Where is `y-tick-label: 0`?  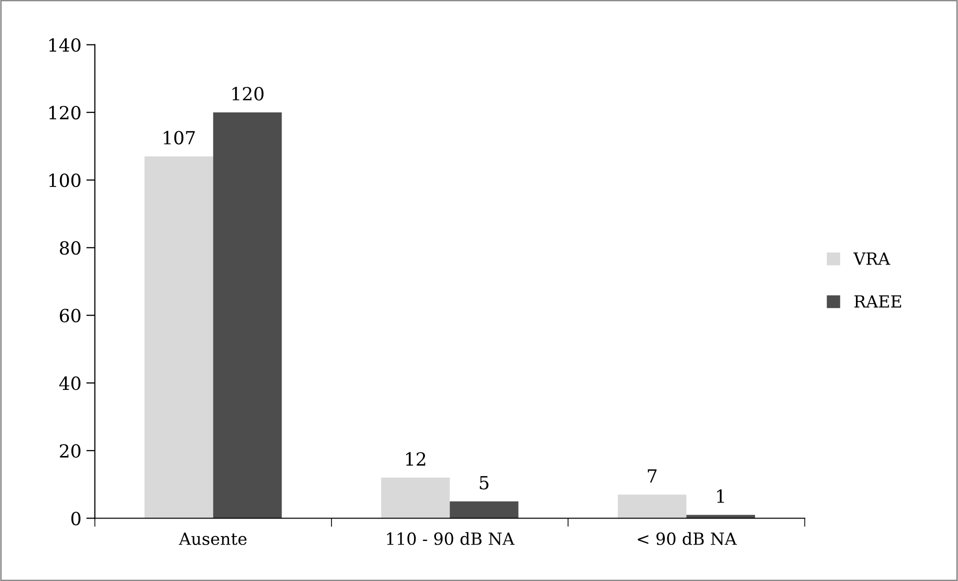
y-tick-label: 0 is located at coordinates (75, 519).